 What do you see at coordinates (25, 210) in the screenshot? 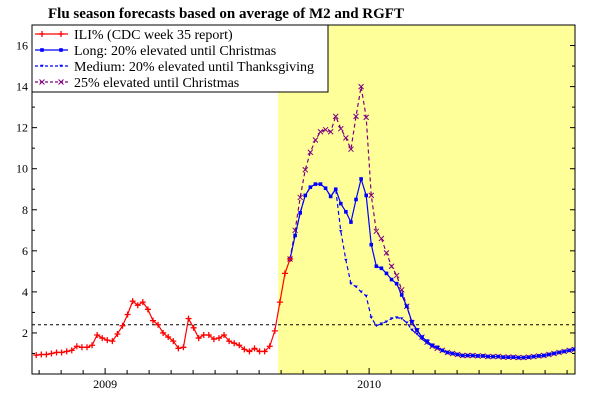
I see `y-tick-label: 8` at bounding box center [25, 210].